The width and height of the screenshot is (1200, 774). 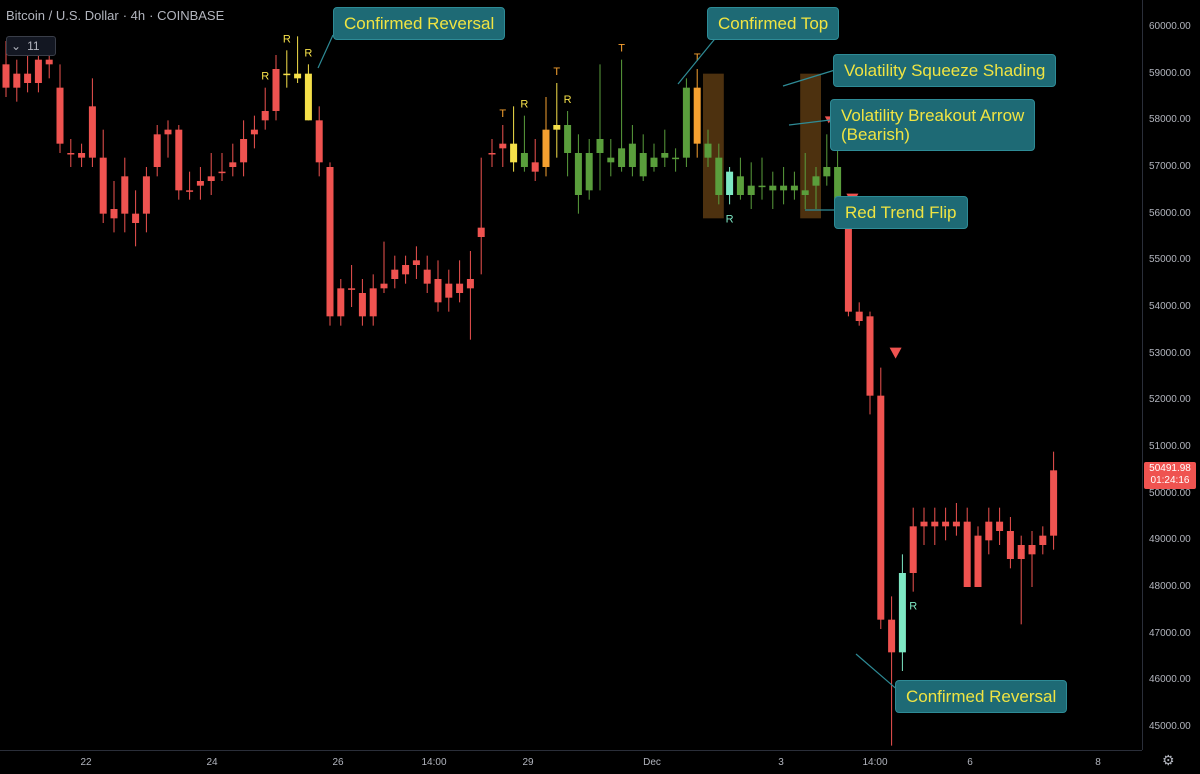 What do you see at coordinates (1170, 540) in the screenshot?
I see `price-tick: 49000.00` at bounding box center [1170, 540].